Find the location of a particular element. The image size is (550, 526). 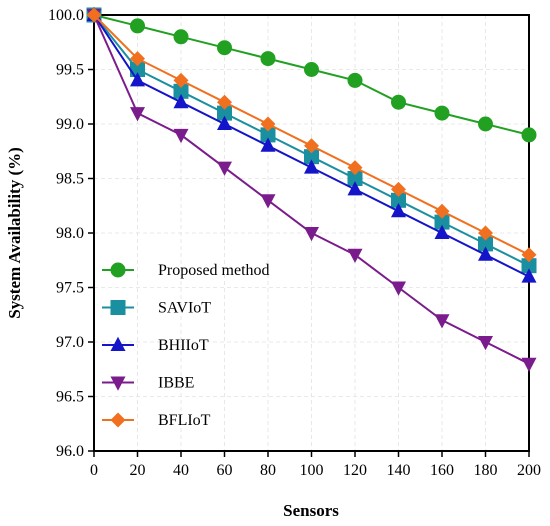

x-tick-label: 120 is located at coordinates (355, 470).